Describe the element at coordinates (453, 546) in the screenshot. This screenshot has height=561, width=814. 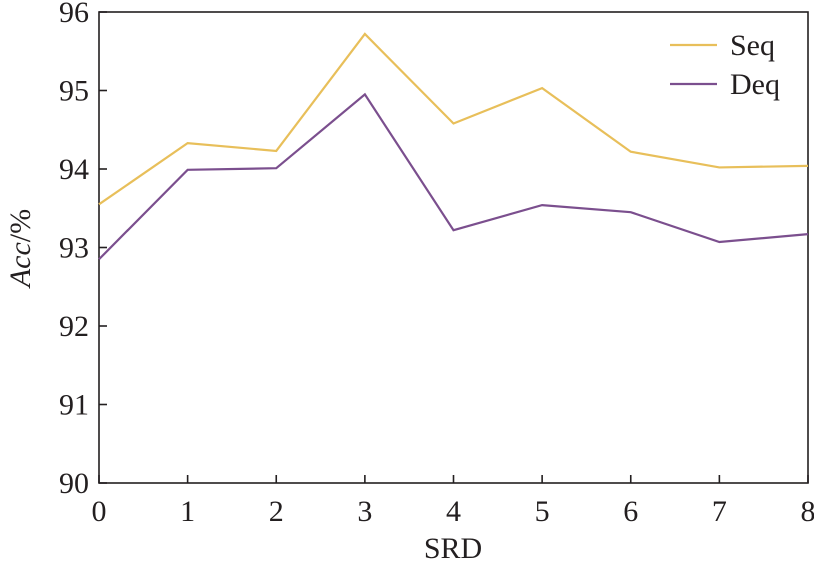
I see `x-axis-label: SRD` at that location.